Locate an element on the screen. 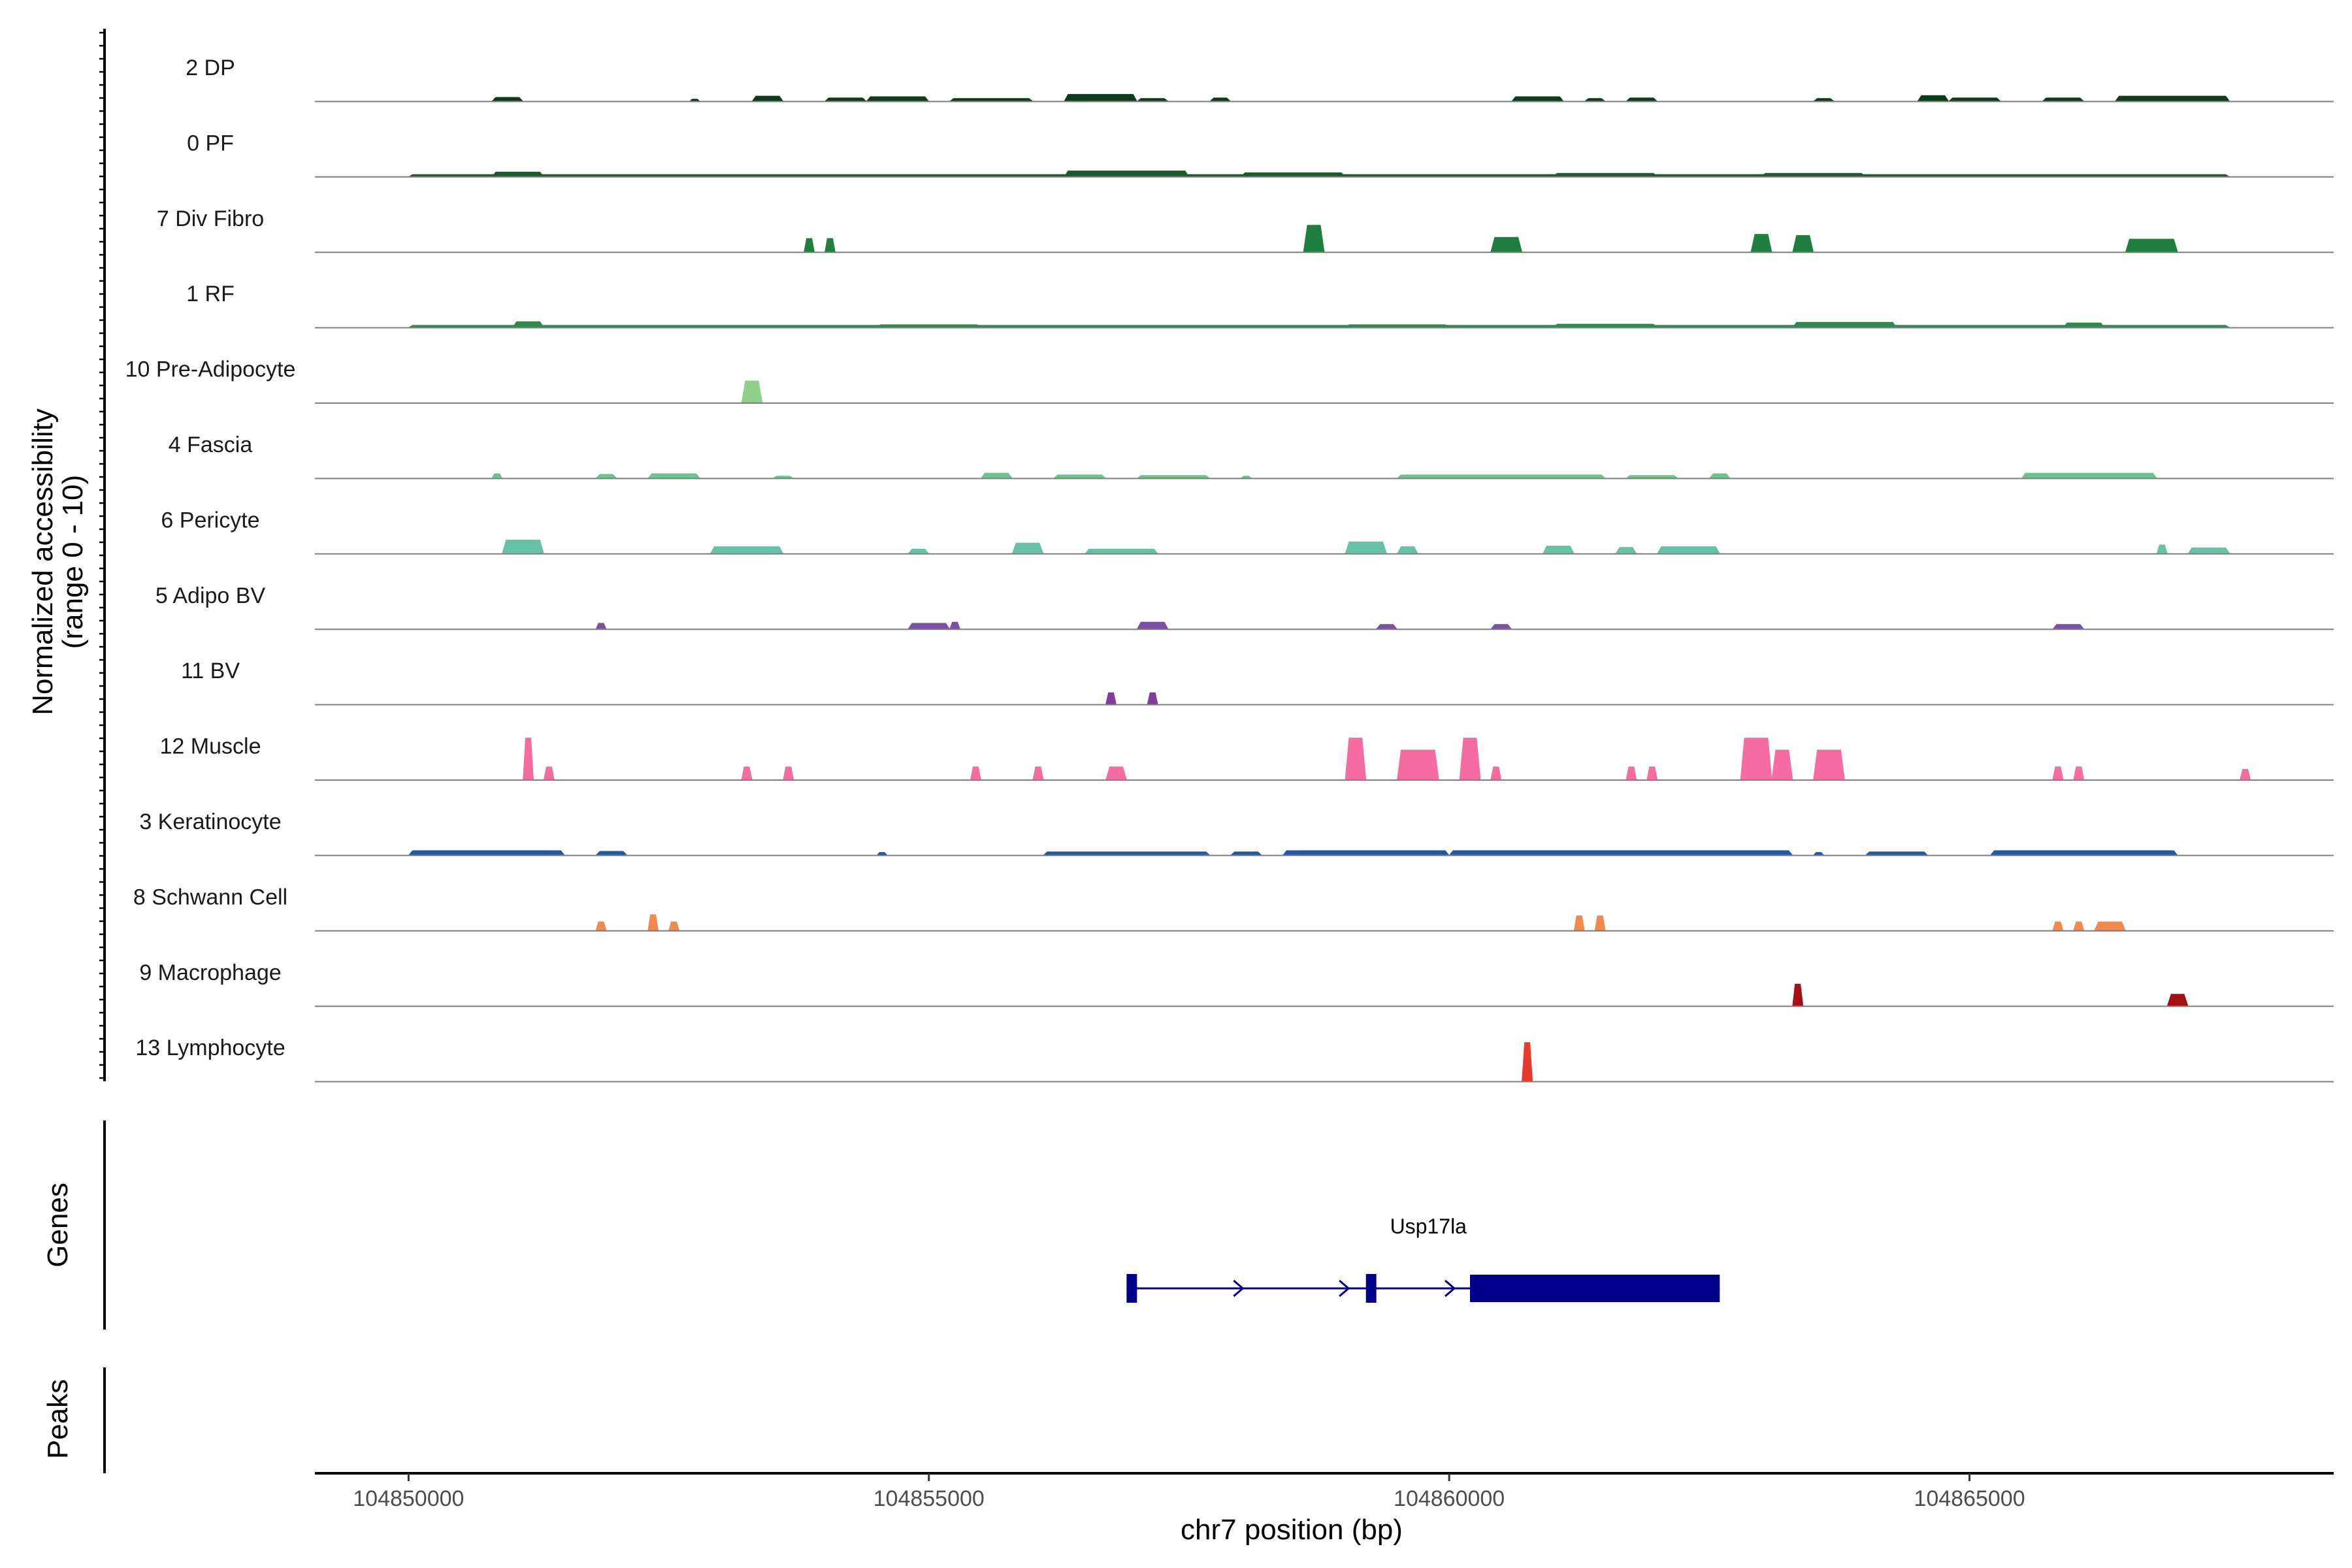 This screenshot has height=1568, width=2352. track-label: 13 Lymphocyte is located at coordinates (210, 1048).